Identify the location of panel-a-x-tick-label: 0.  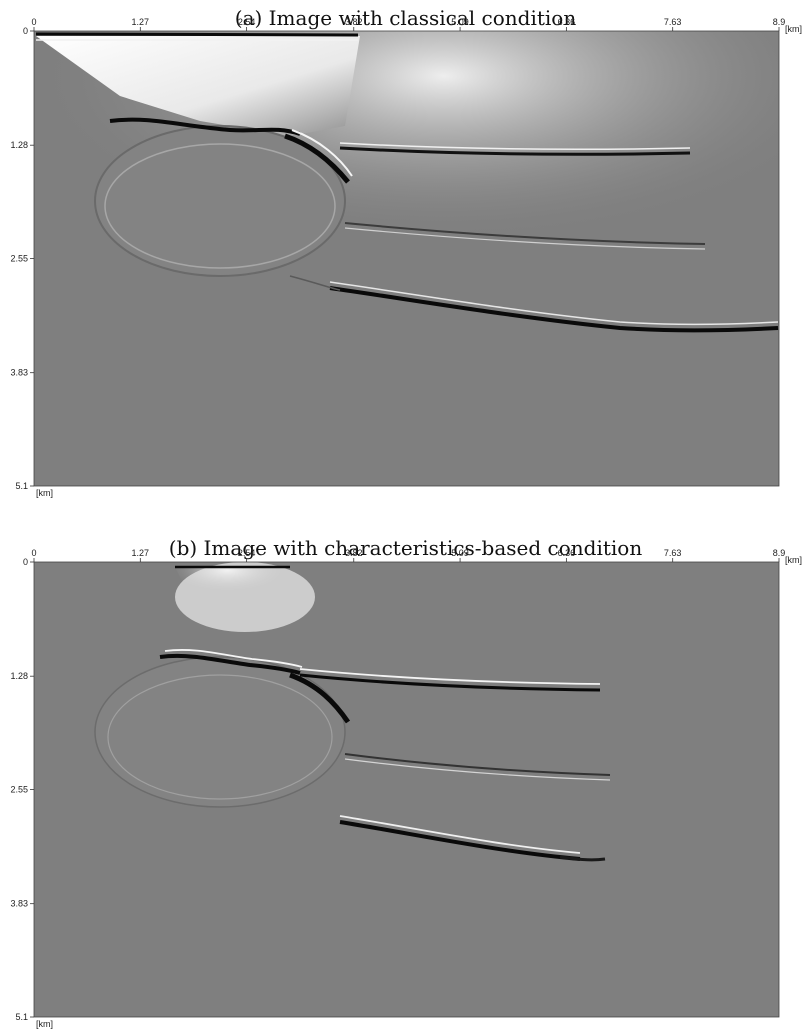
(33, 22).